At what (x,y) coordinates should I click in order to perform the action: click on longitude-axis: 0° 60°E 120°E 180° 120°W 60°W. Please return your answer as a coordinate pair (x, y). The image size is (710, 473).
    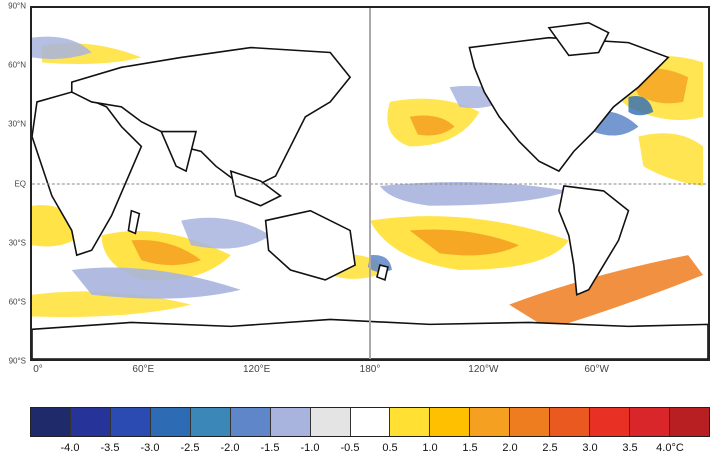
    Looking at the image, I should click on (370, 372).